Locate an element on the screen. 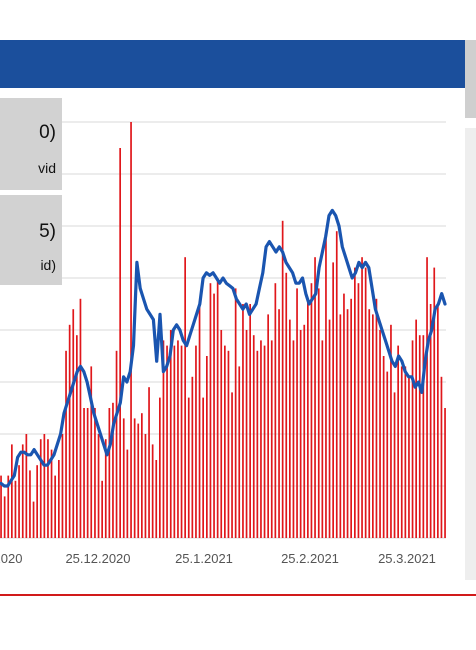 The width and height of the screenshot is (476, 650). x-tick-label-3: 25.2.2021 is located at coordinates (310, 558).